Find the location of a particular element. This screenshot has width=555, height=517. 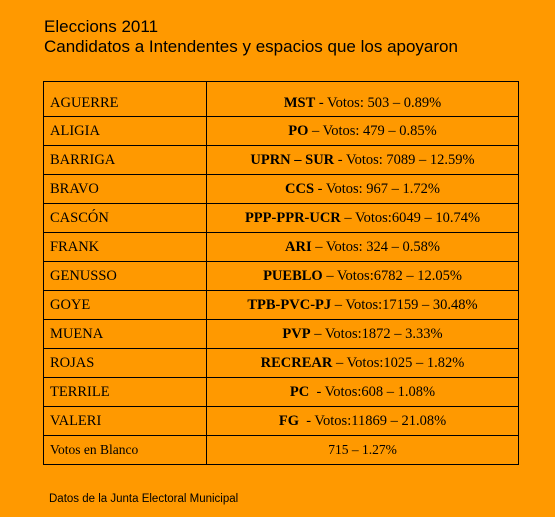

party-votes-cell: PO – Votos: 479 – 0.85% is located at coordinates (362, 131).